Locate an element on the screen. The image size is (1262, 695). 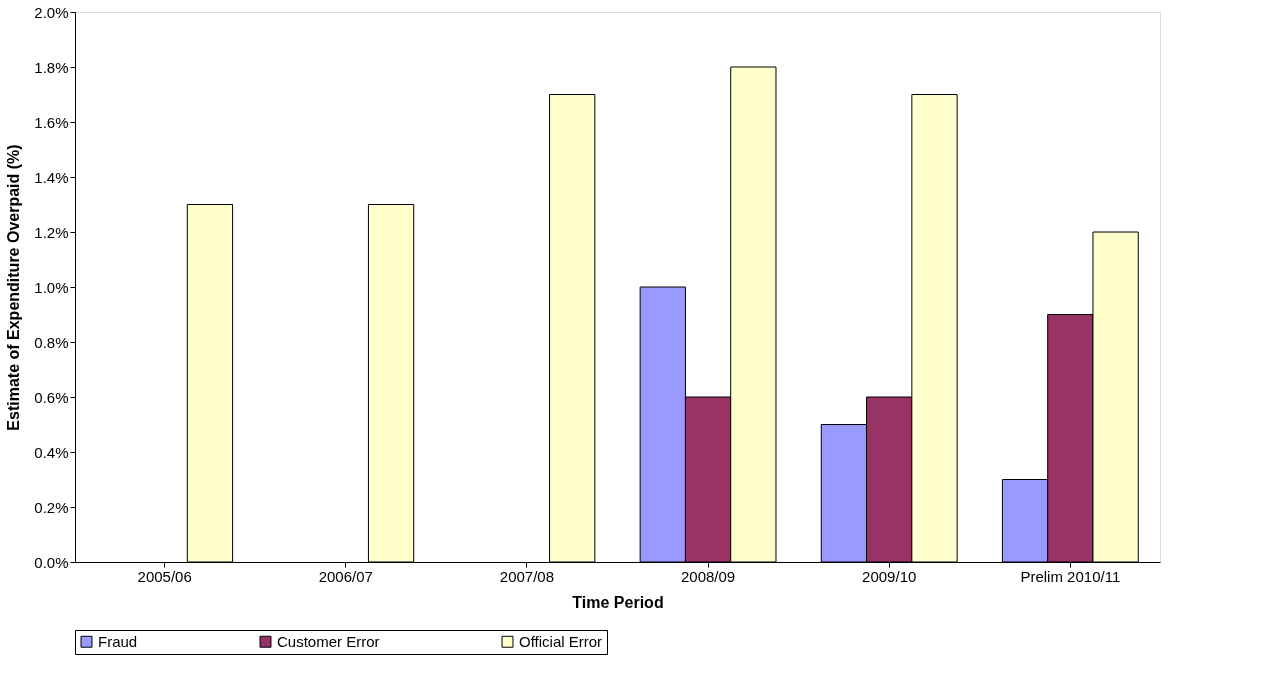
x-tick-label: 2005/06 is located at coordinates (164, 576).